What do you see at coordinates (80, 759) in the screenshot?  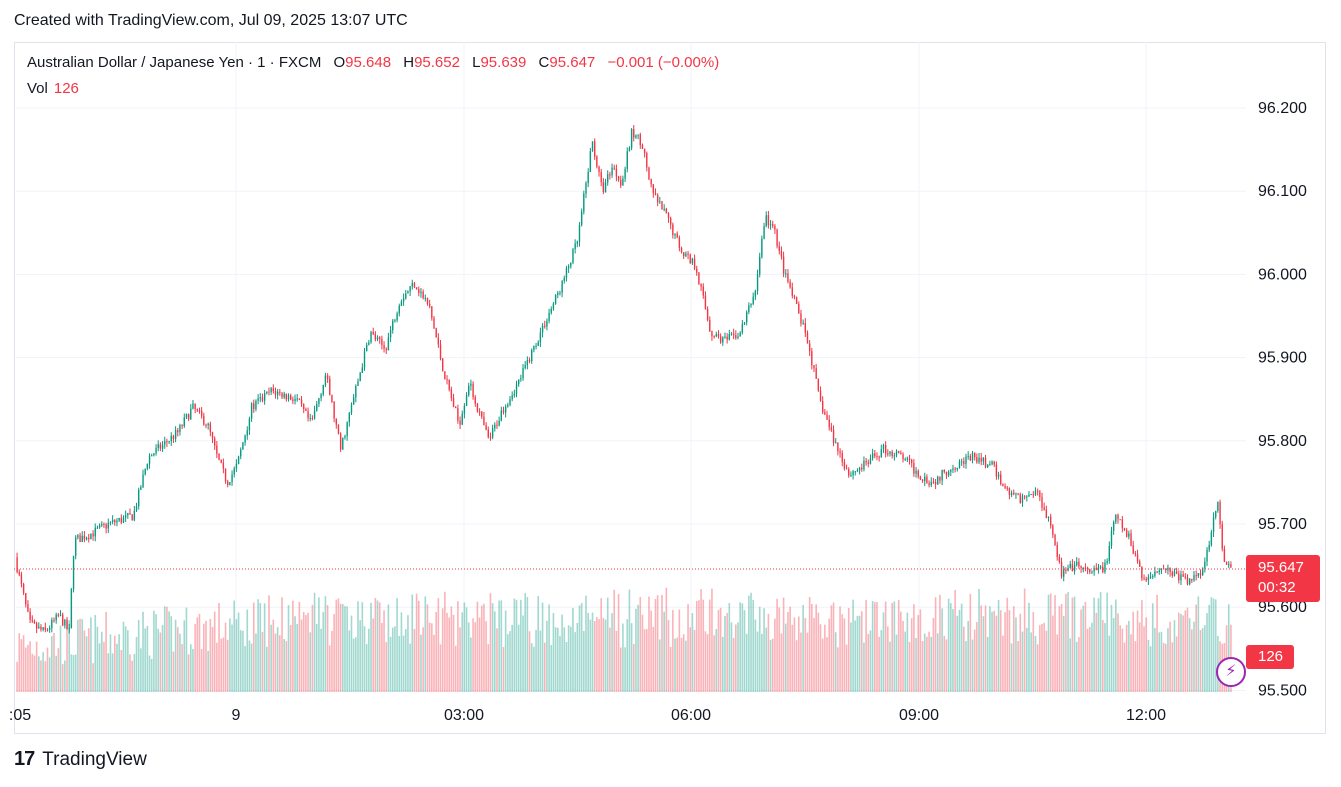 I see `footer-brand: 17 TradingView` at bounding box center [80, 759].